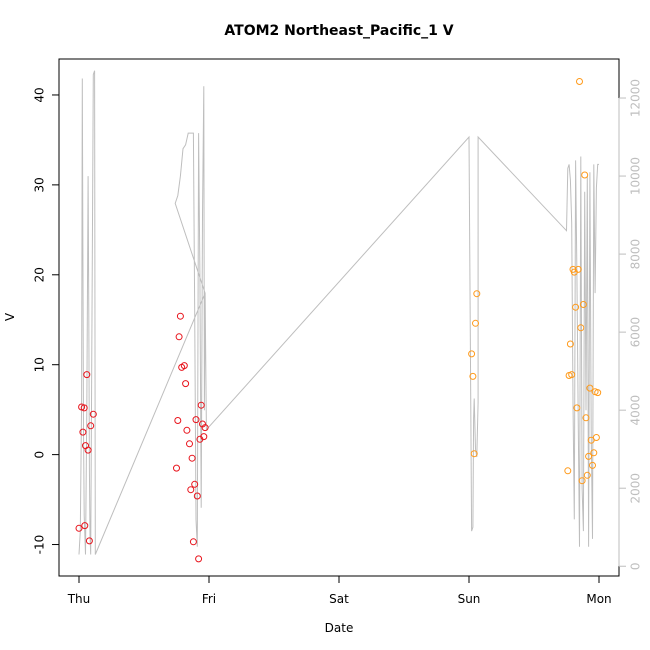 The image size is (650, 650). Describe the element at coordinates (209, 599) in the screenshot. I see `bottom-axis-tick-label: Fri` at that location.